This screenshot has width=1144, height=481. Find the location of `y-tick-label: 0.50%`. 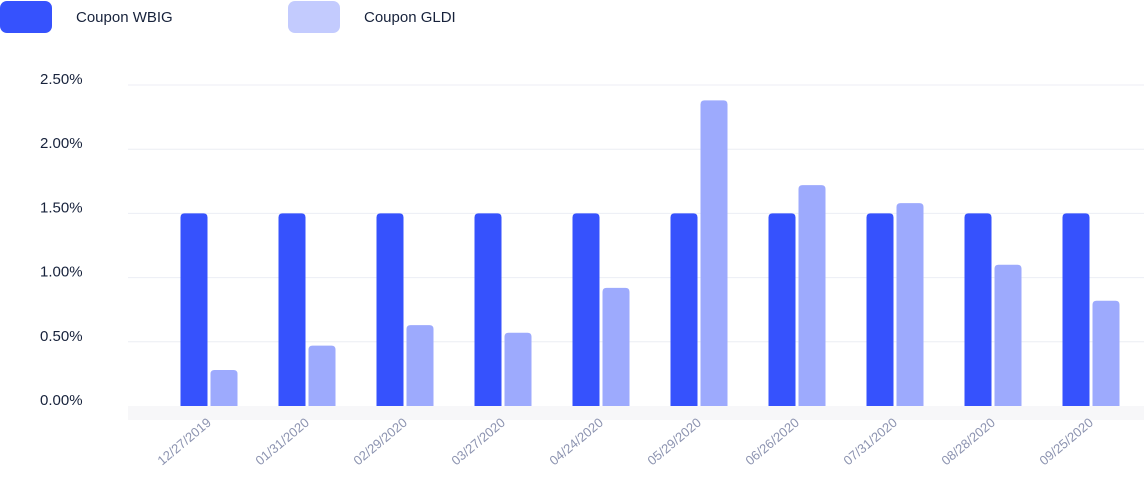

y-tick-label: 0.50% is located at coordinates (61, 336).